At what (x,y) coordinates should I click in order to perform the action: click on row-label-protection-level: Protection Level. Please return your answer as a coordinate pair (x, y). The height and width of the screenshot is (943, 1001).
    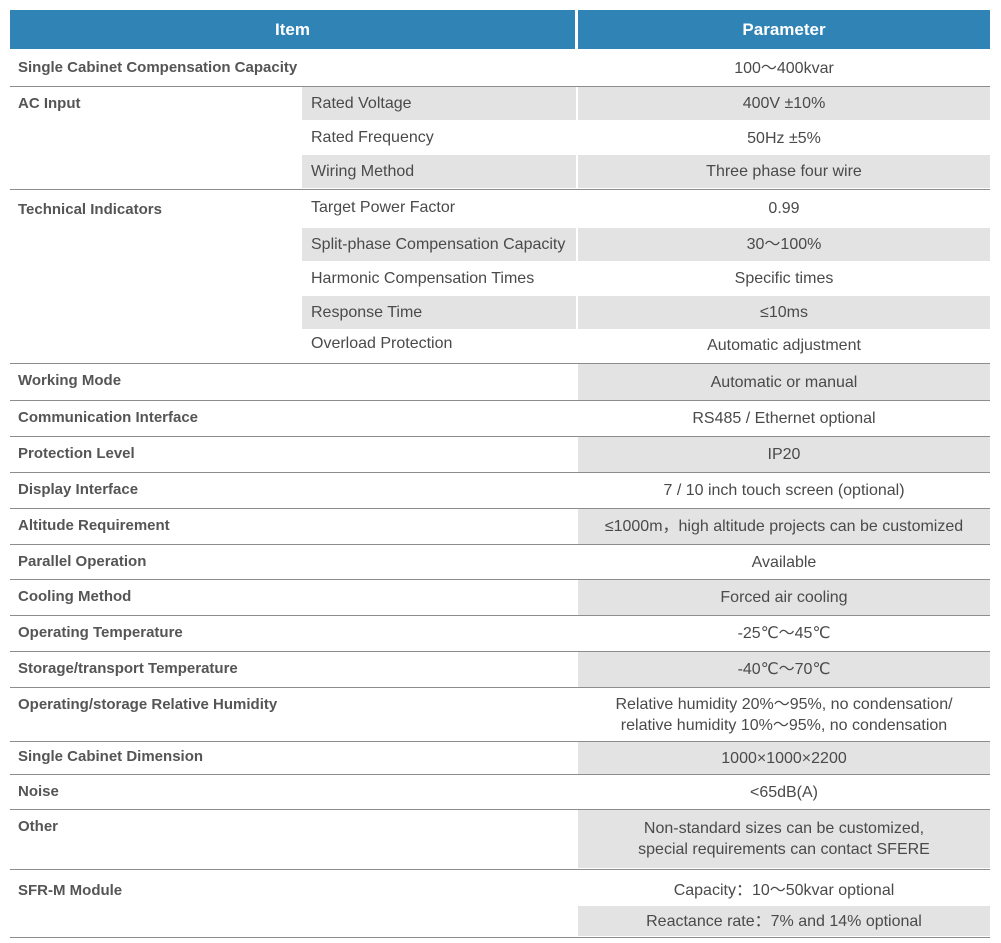
    Looking at the image, I should click on (76, 453).